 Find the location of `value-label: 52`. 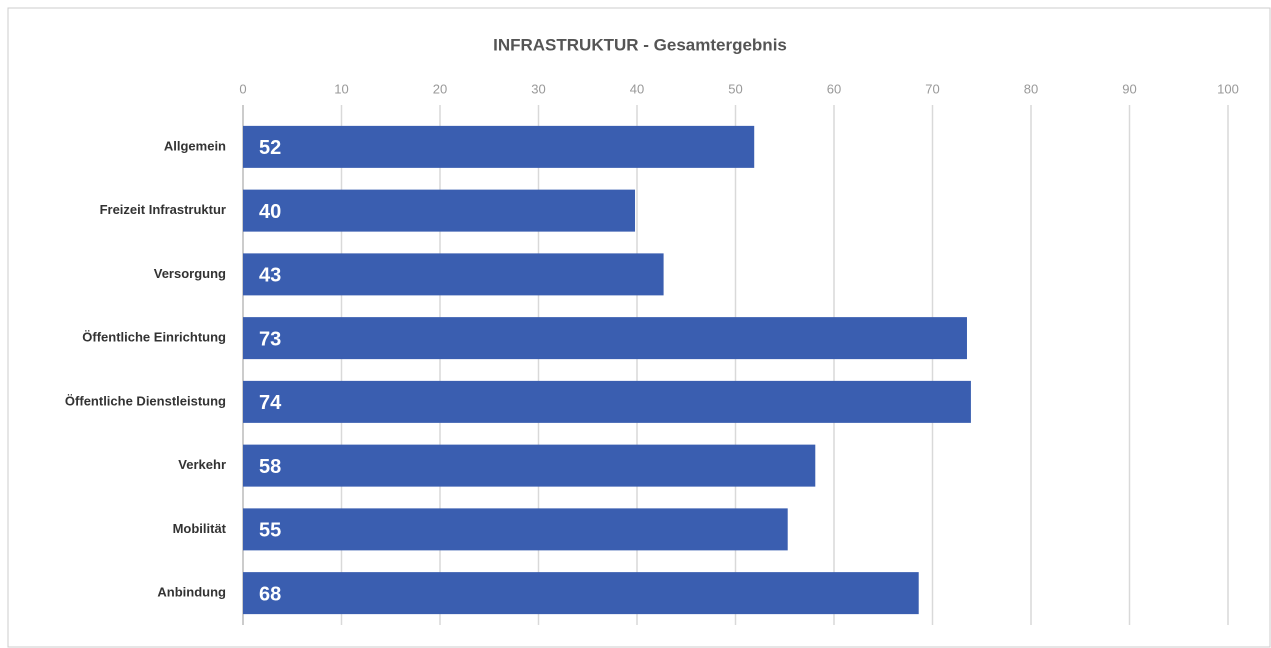

value-label: 52 is located at coordinates (270, 148).